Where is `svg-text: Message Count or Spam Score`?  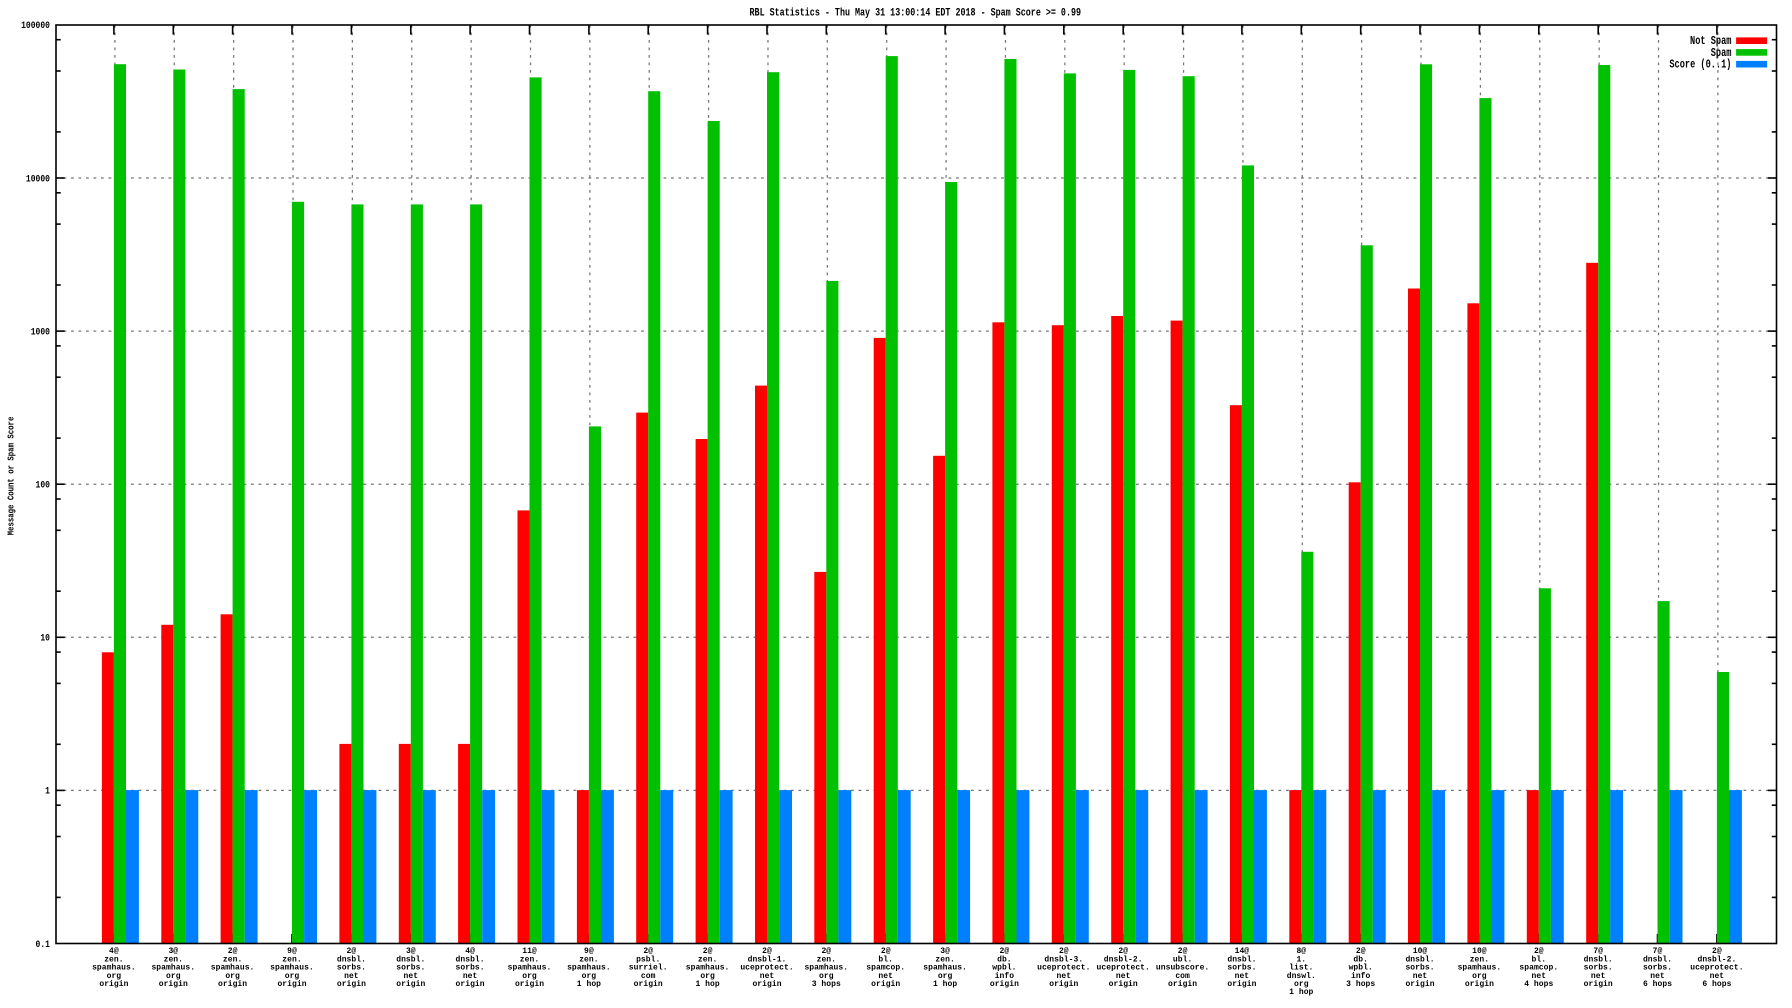
svg-text: Message Count or Spam Score is located at coordinates (11, 476).